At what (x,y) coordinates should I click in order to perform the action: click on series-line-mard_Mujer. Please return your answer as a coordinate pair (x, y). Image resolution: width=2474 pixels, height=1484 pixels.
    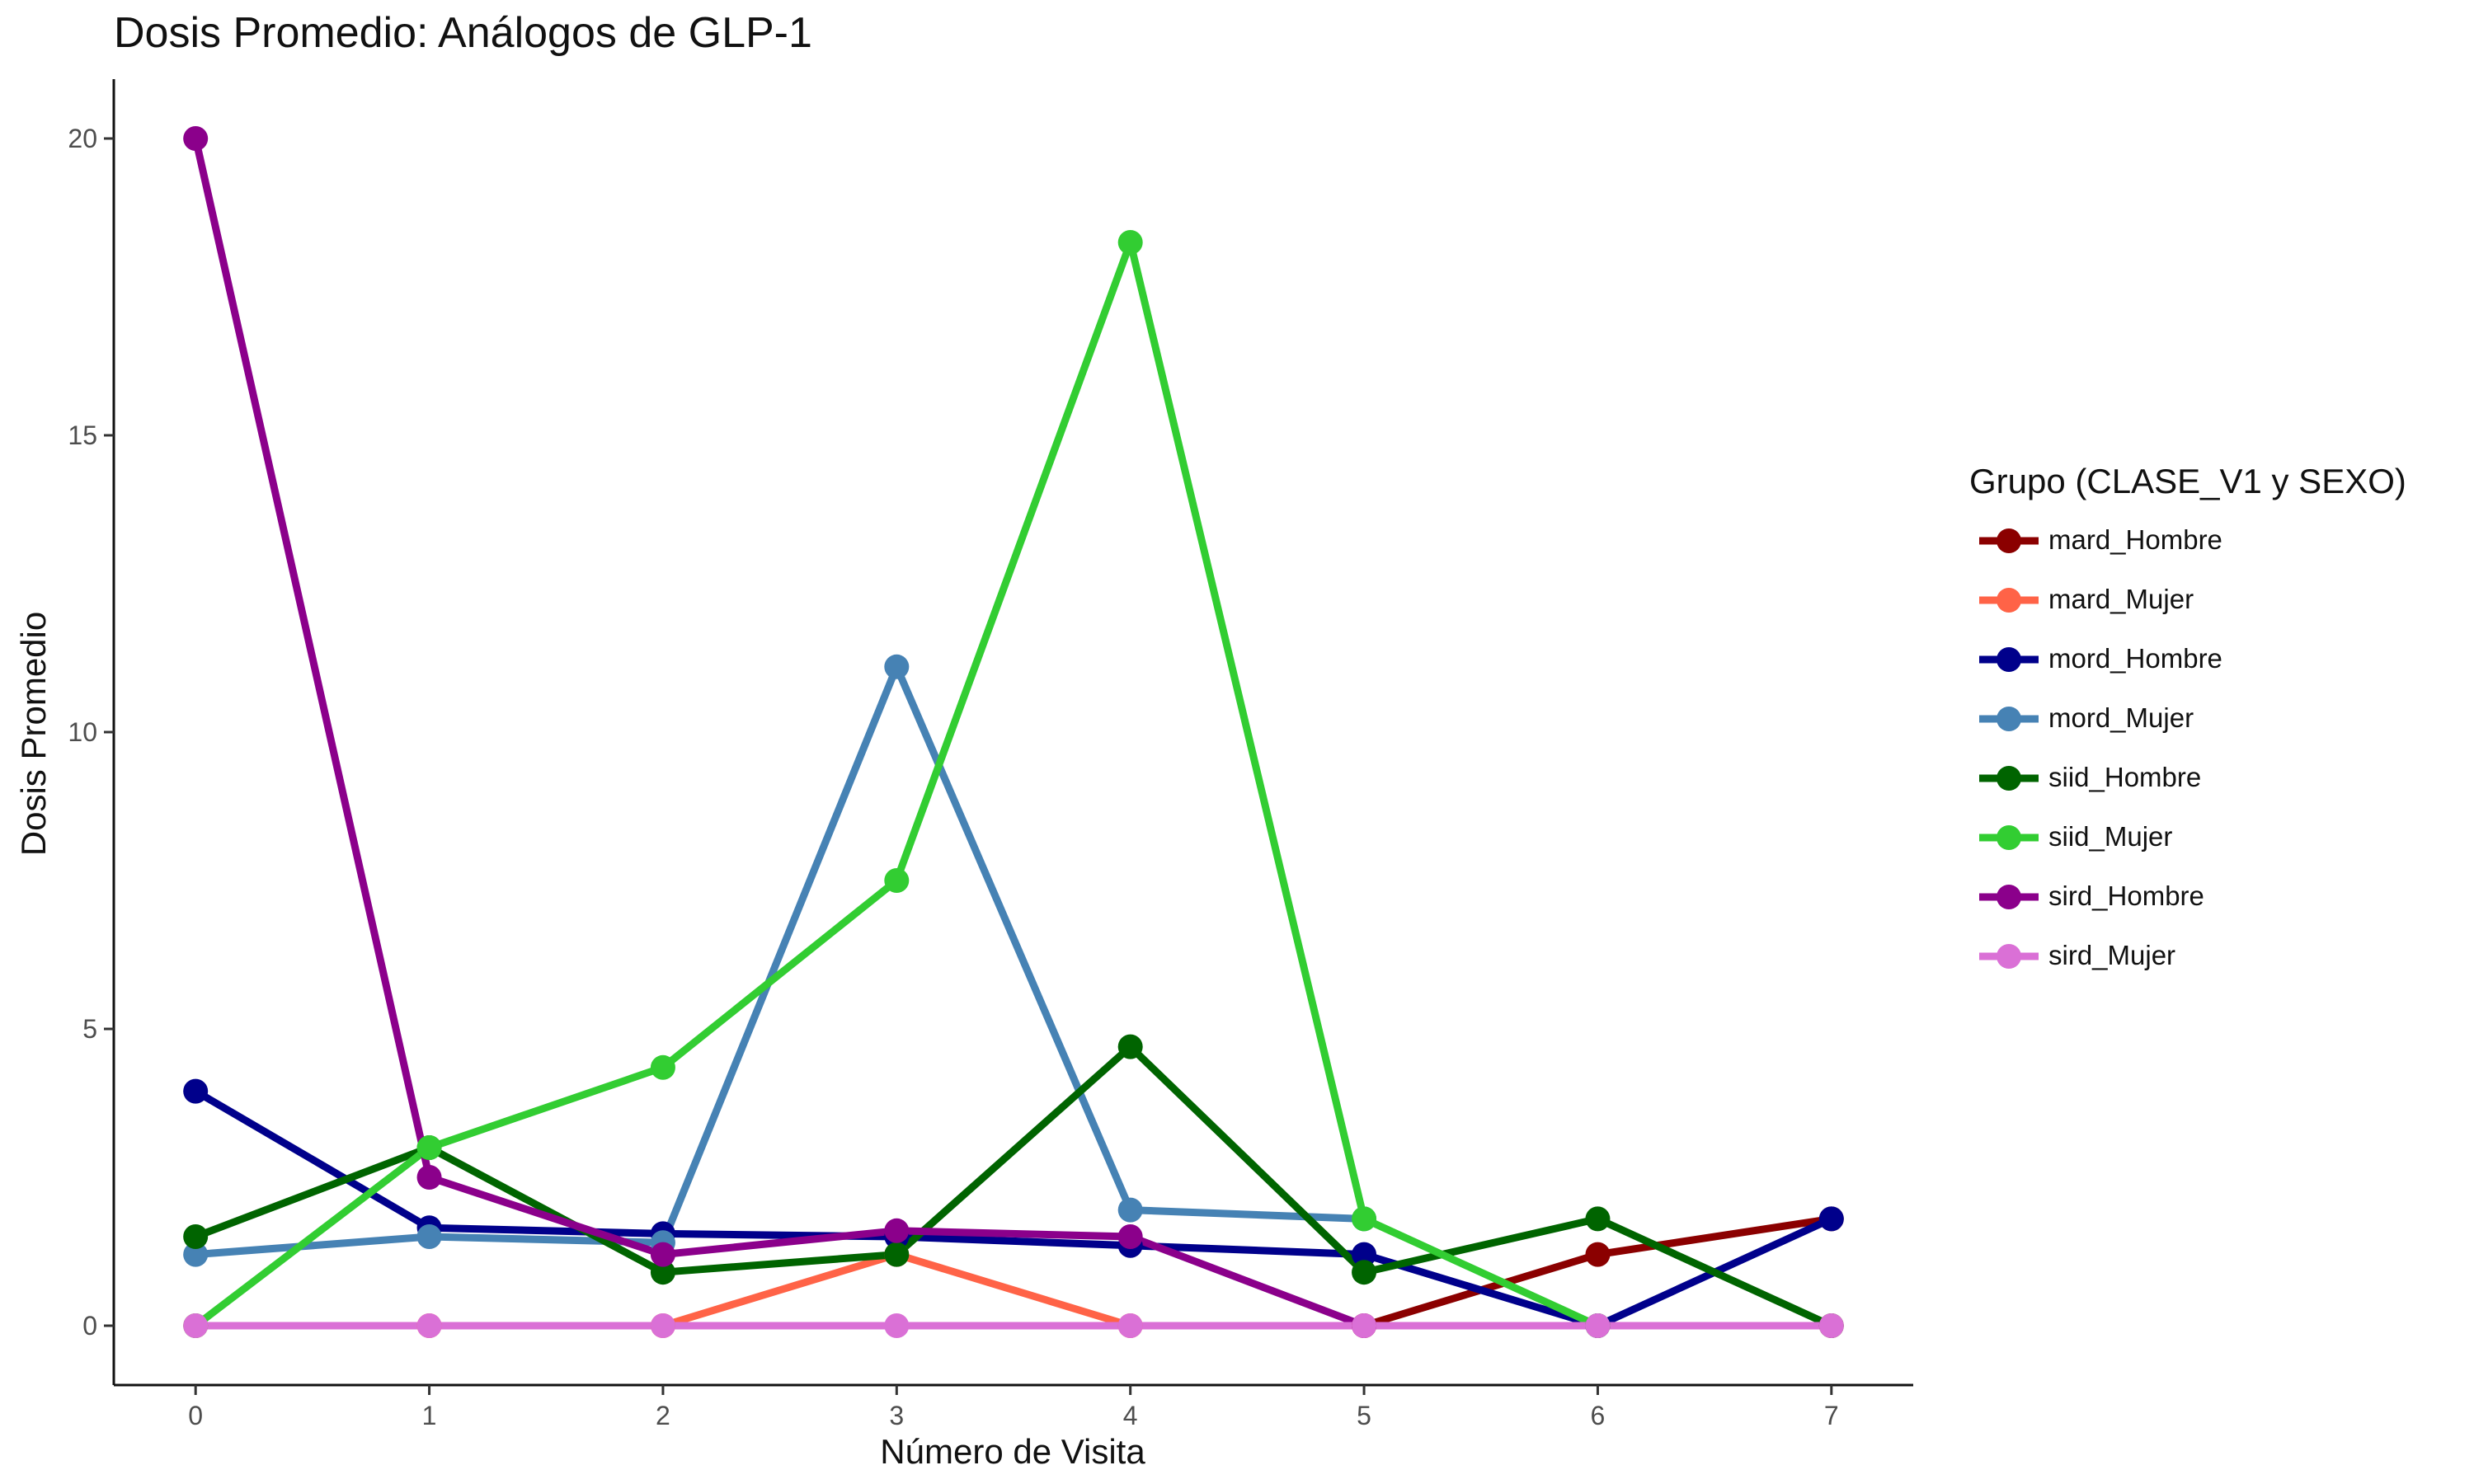
    Looking at the image, I should click on (1013, 1290).